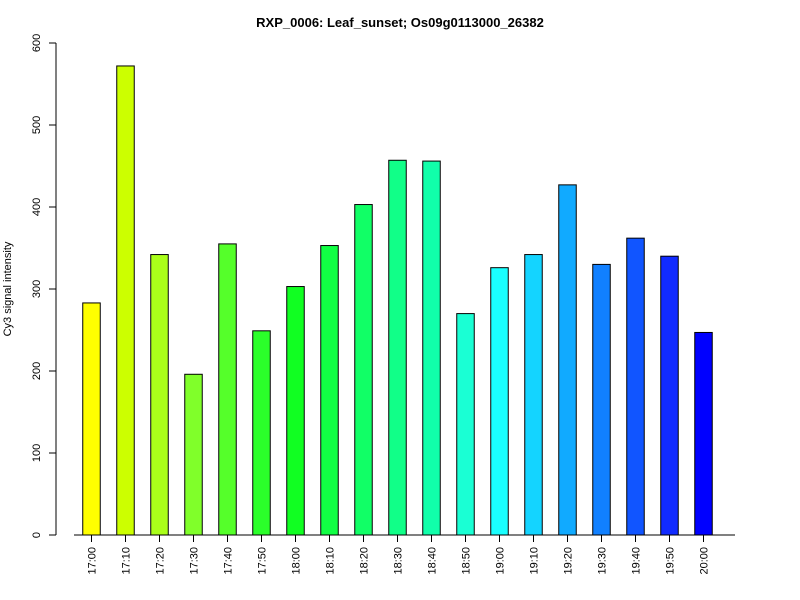 This screenshot has width=800, height=600. What do you see at coordinates (44, 286) in the screenshot?
I see `y-axis: 0 100 200 300 400 500 600` at bounding box center [44, 286].